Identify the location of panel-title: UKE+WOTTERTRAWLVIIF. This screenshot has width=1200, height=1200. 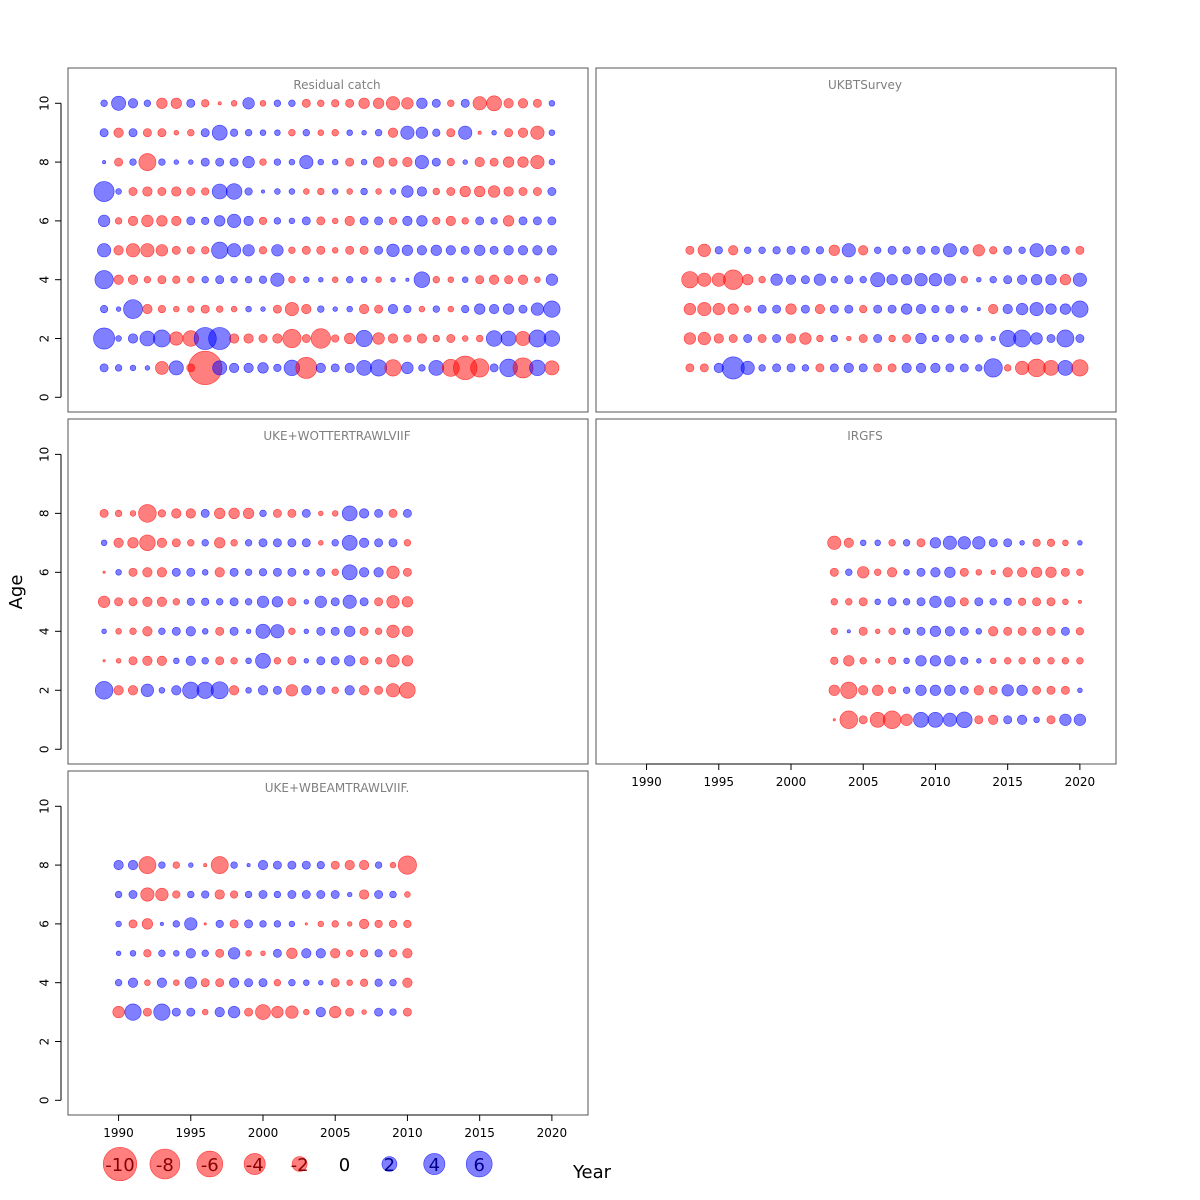
(336, 436).